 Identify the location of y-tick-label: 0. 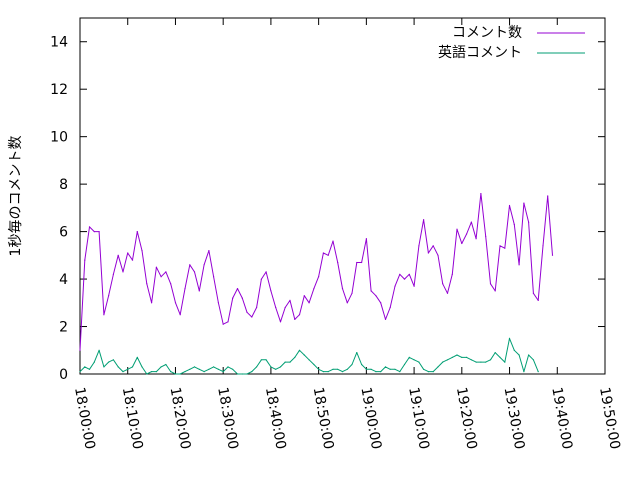
(63, 375).